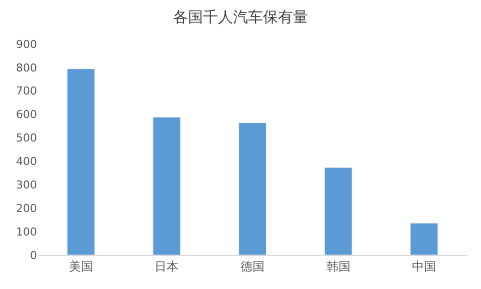 The width and height of the screenshot is (481, 289). Describe the element at coordinates (166, 266) in the screenshot. I see `x-tick-label: 日本` at that location.